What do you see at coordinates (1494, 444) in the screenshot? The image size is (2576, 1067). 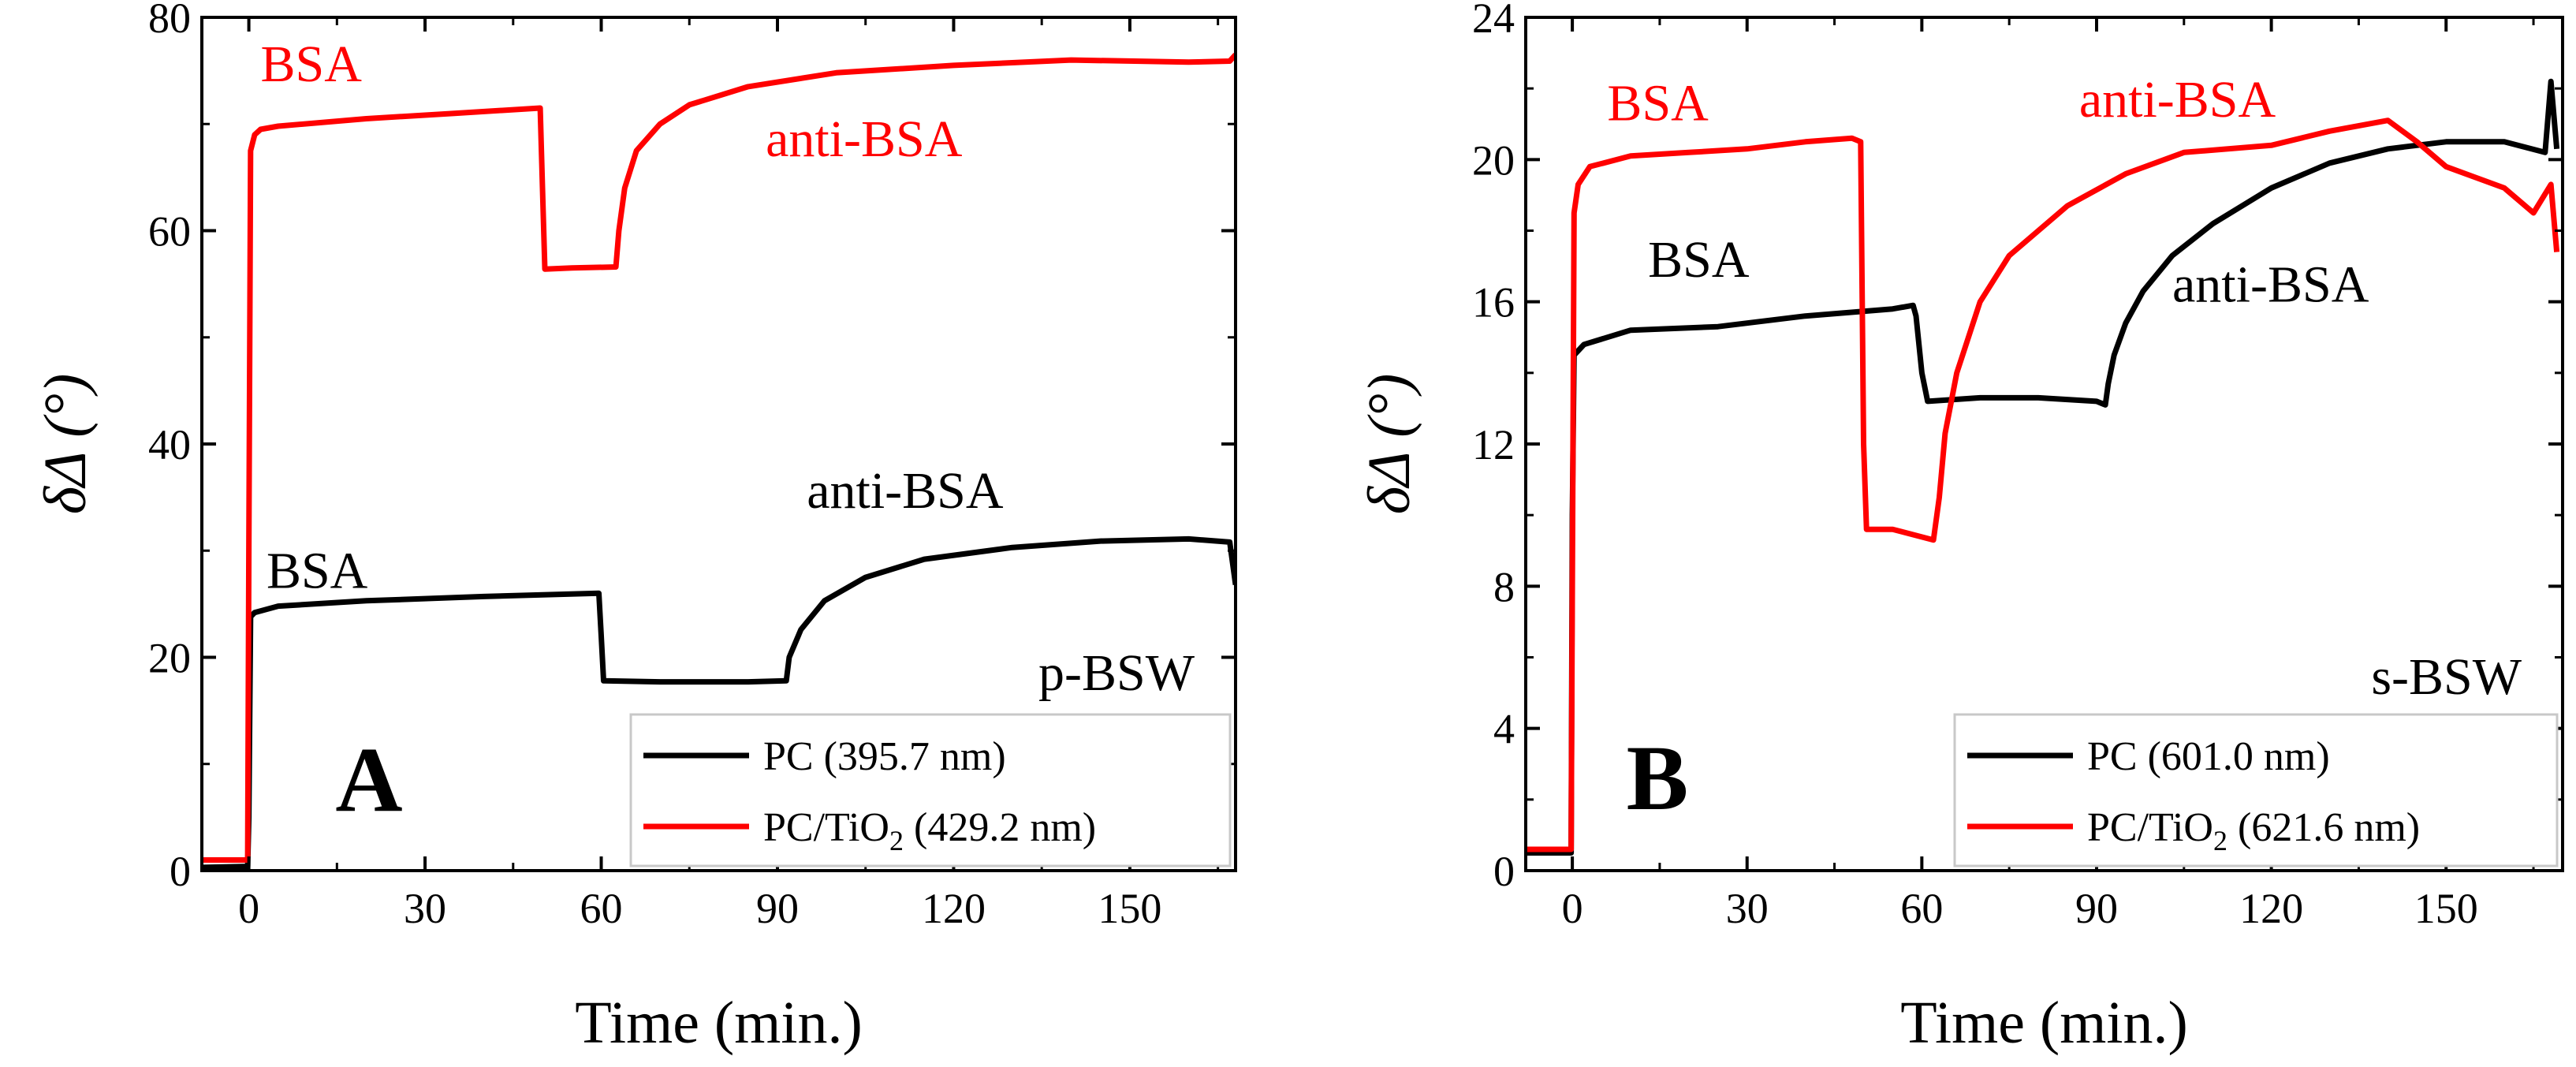 I see `y-tick-label: 12` at bounding box center [1494, 444].